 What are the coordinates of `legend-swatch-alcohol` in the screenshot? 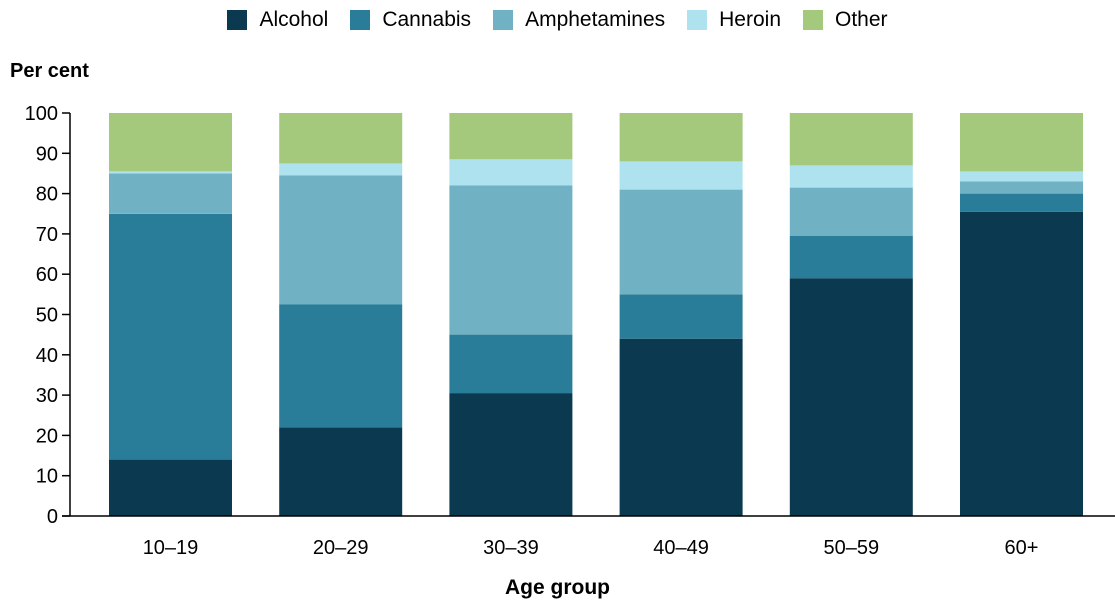 It's located at (237, 20).